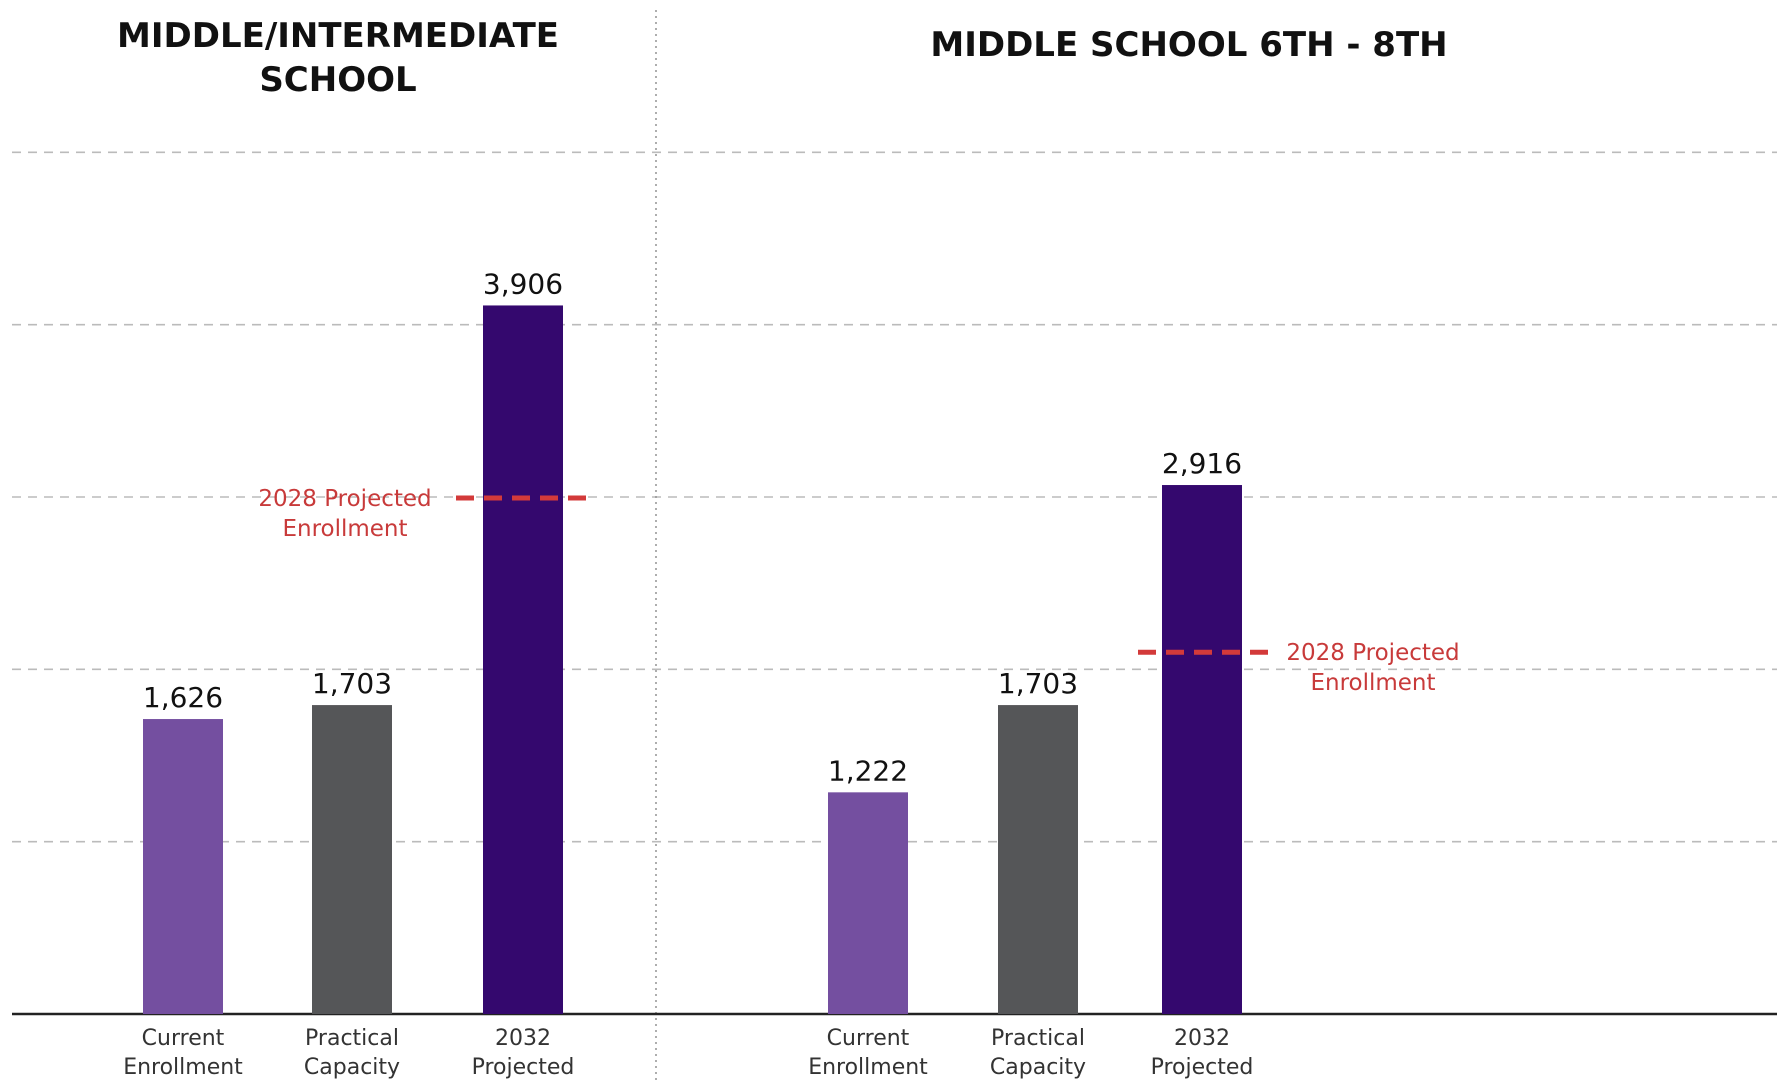 This screenshot has height=1081, width=1777. What do you see at coordinates (1202, 749) in the screenshot?
I see `panel-2-bar-projected-2032` at bounding box center [1202, 749].